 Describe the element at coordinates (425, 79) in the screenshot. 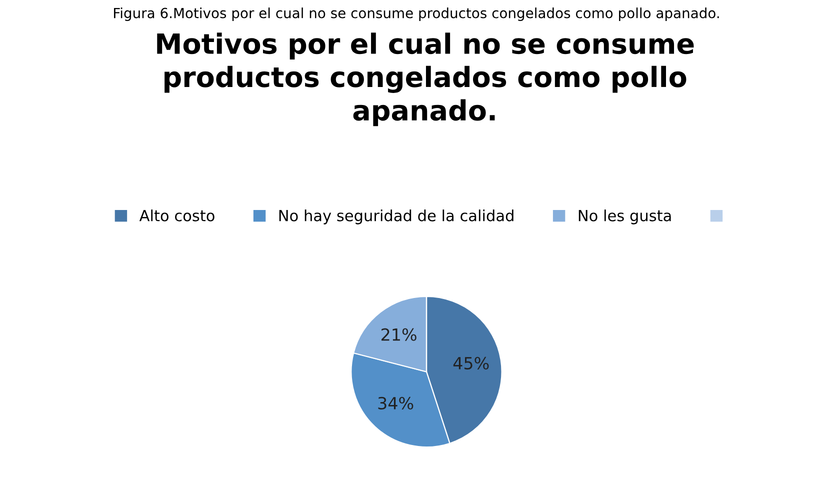

I see `chart-title: Motivos por el cual no se consume productos congelados como pollo apanado.` at that location.